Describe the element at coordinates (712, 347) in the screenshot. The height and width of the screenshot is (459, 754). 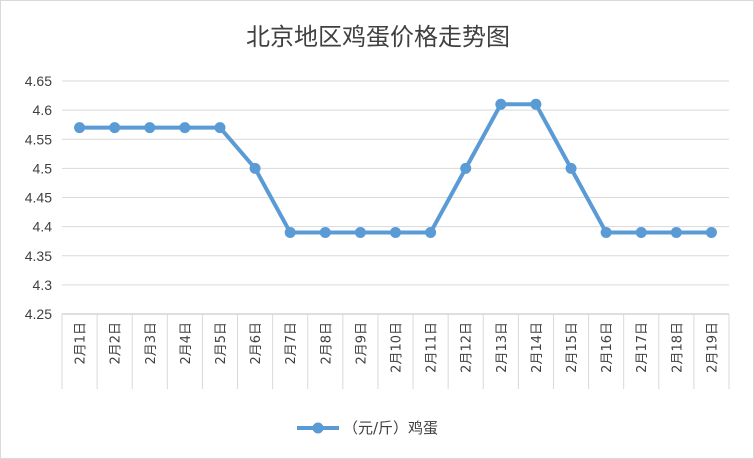
I see `x-tick-label: 2月19日` at that location.